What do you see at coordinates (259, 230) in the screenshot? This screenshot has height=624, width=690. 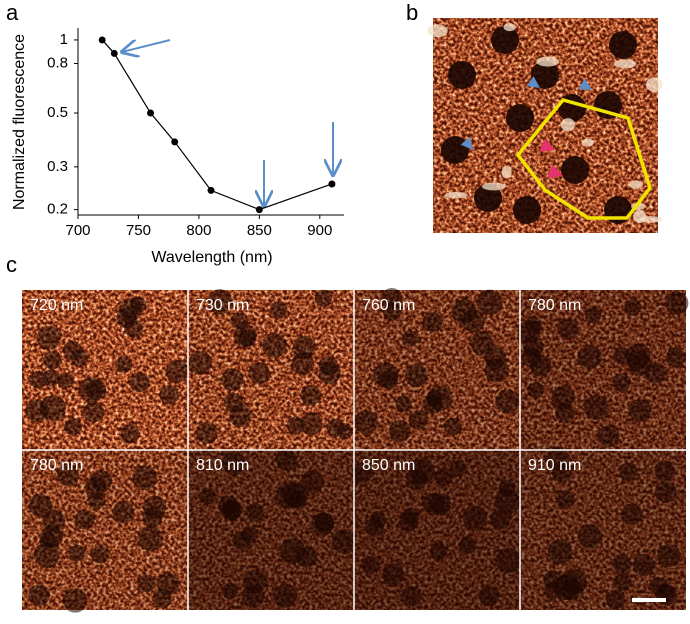 I see `x-tick-label: 850` at bounding box center [259, 230].